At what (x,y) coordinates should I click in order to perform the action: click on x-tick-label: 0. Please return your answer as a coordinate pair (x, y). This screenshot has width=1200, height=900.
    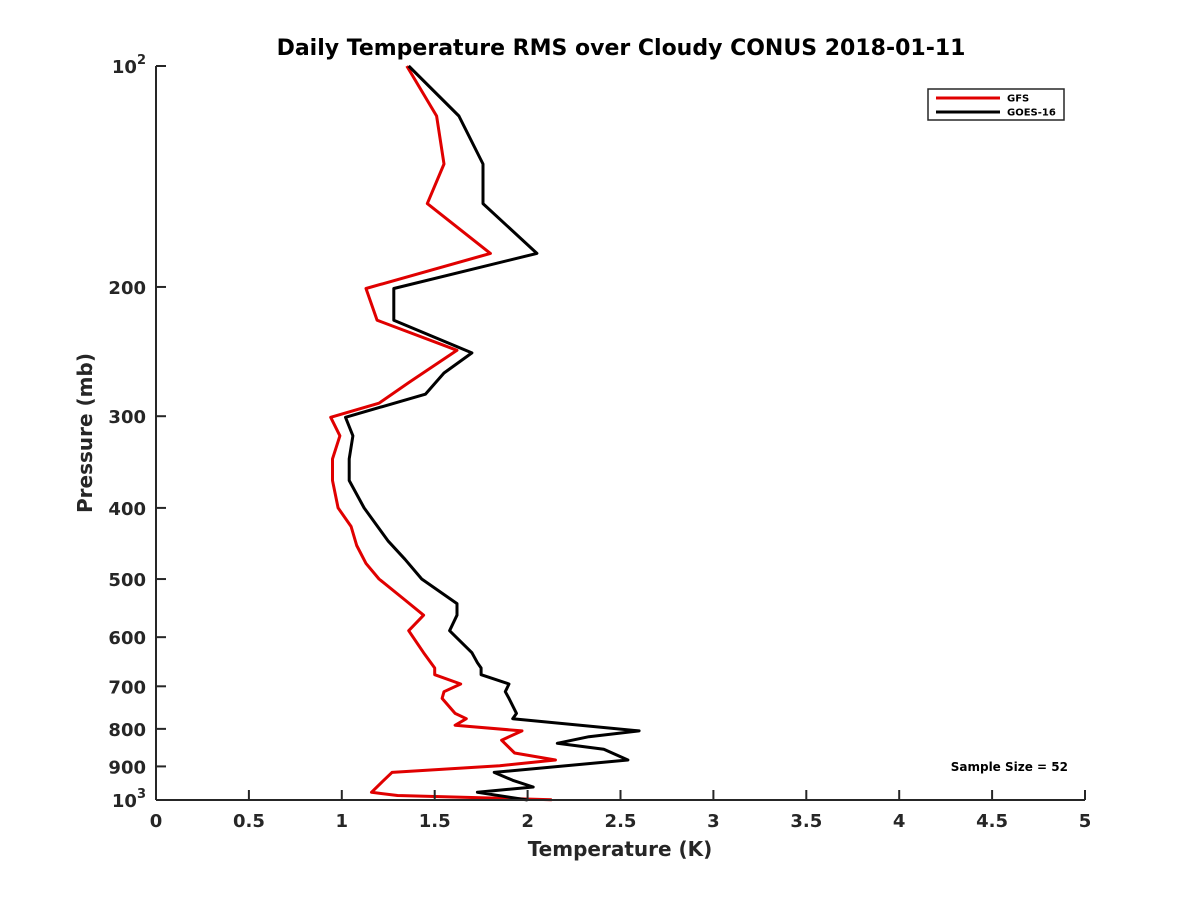
    Looking at the image, I should click on (156, 821).